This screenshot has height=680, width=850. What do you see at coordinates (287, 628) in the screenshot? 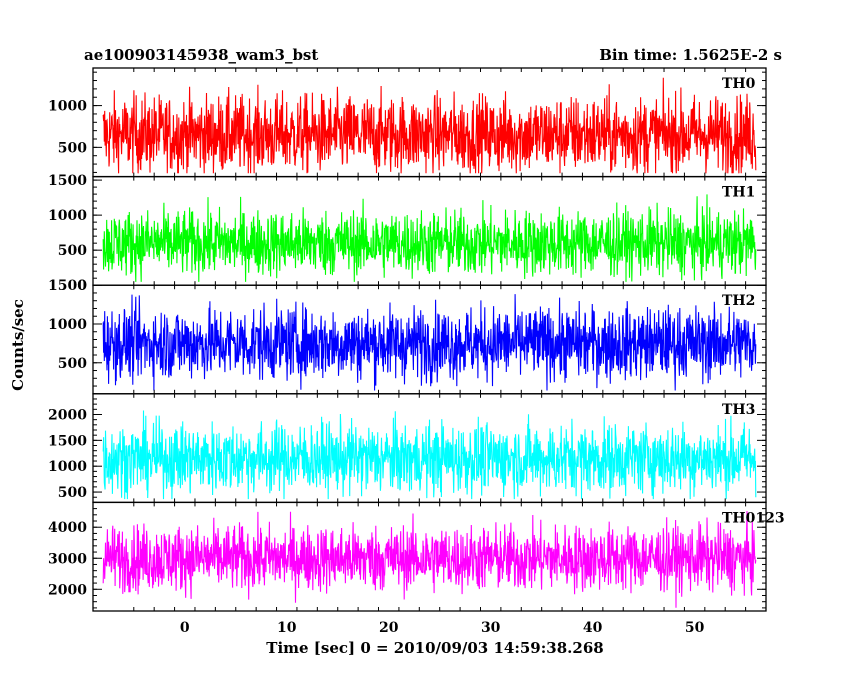
I see `x-tick-label: 10` at bounding box center [287, 628].